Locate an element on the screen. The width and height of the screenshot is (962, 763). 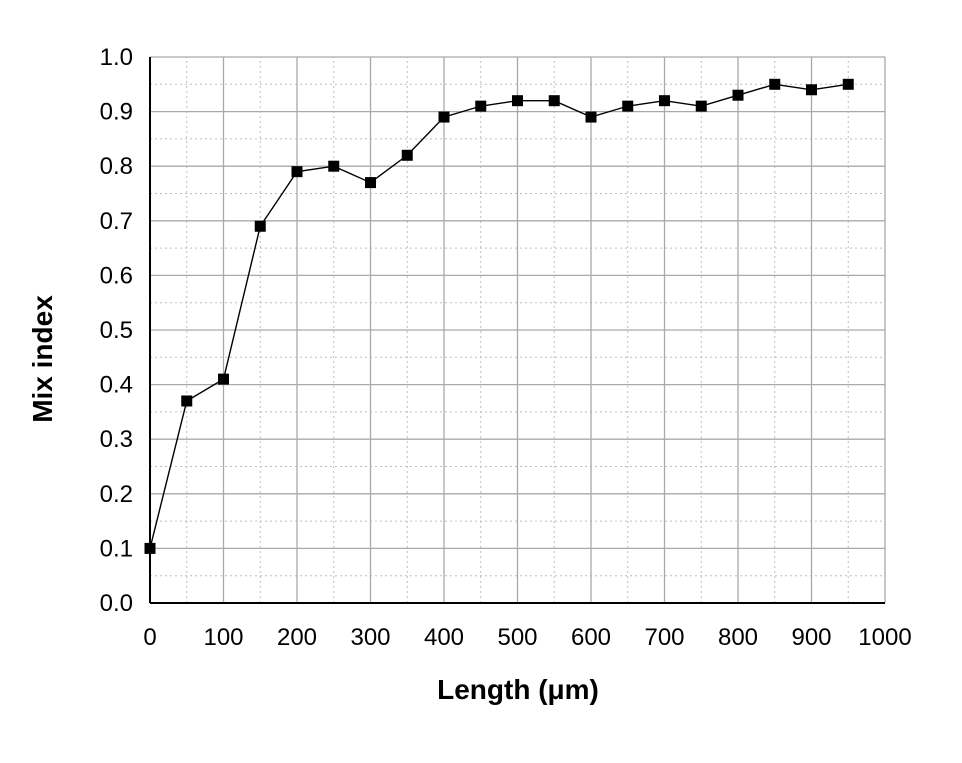
y-axis-ticks: 0.0 0.1 0.2 0.3 0.4 0.5 0.6 0.7 0.8 0.9 1.0 is located at coordinates (116, 330).